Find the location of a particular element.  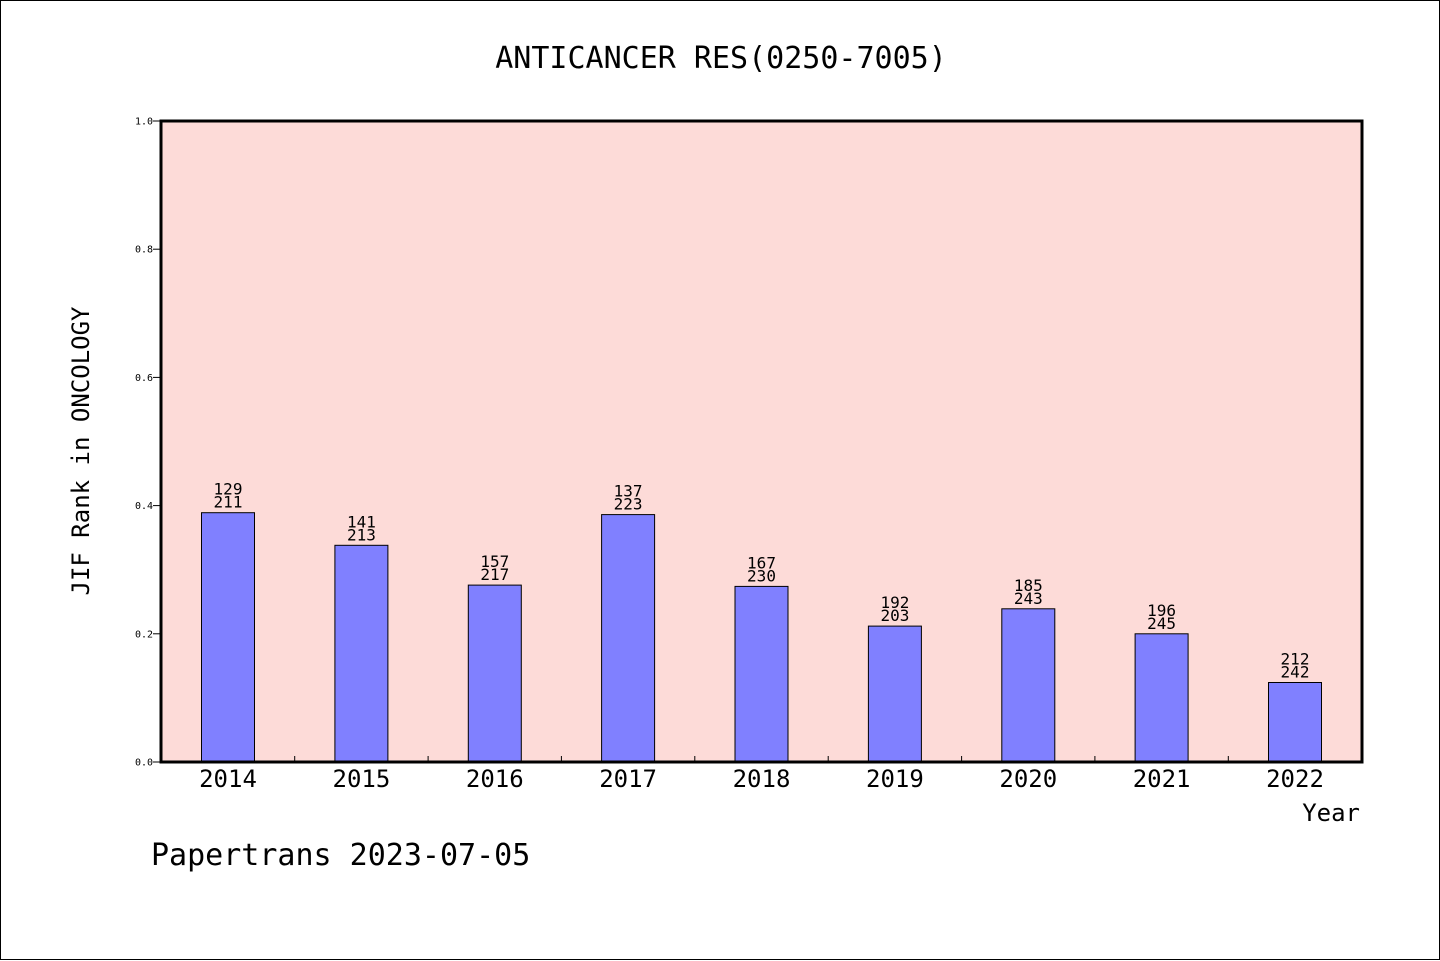

y-tick-label: 0.8 is located at coordinates (144, 250).